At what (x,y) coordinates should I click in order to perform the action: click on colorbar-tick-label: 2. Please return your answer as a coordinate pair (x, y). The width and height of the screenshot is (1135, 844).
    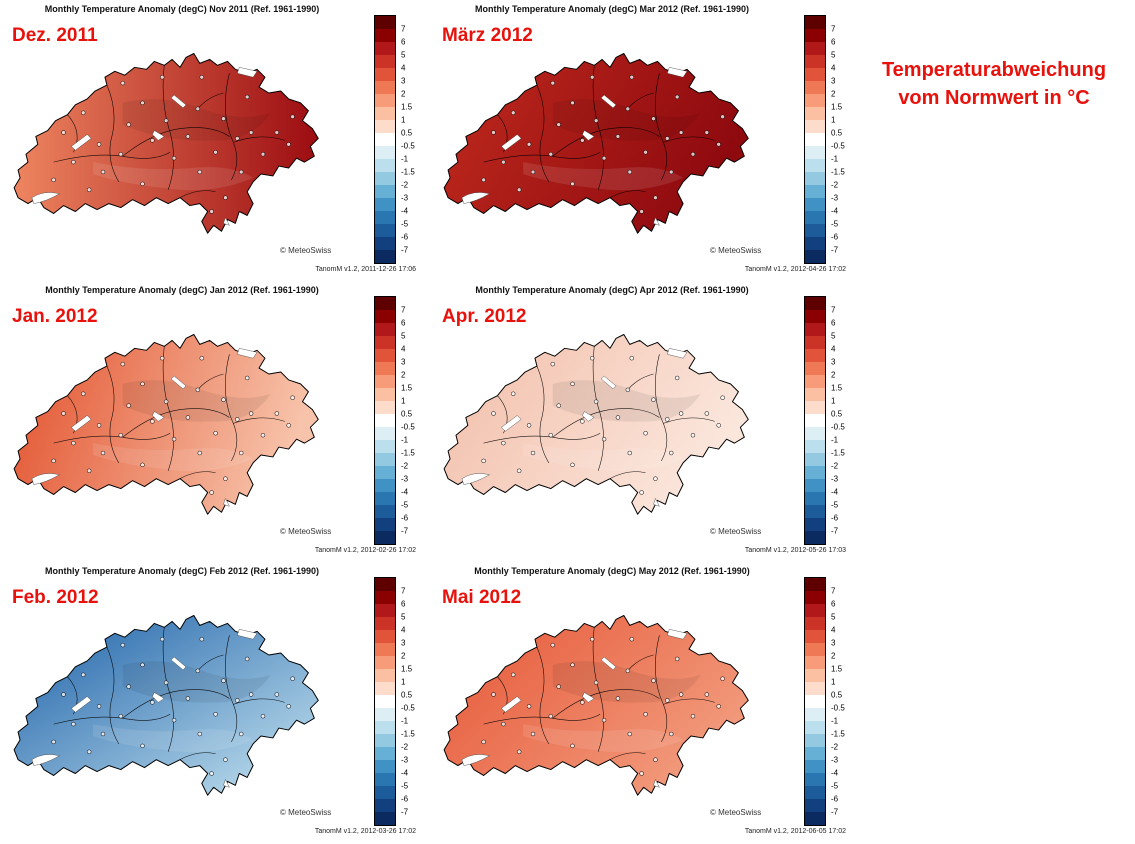
    Looking at the image, I should click on (403, 656).